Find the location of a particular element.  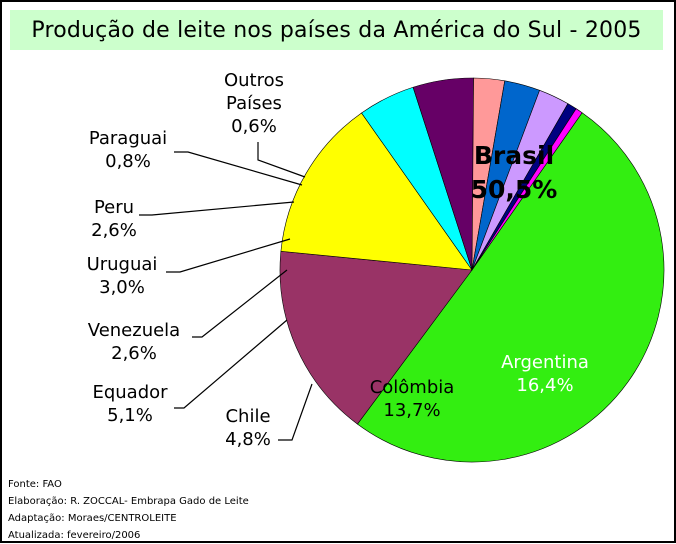

slice-value-outros-paises: 0,6% is located at coordinates (254, 126).